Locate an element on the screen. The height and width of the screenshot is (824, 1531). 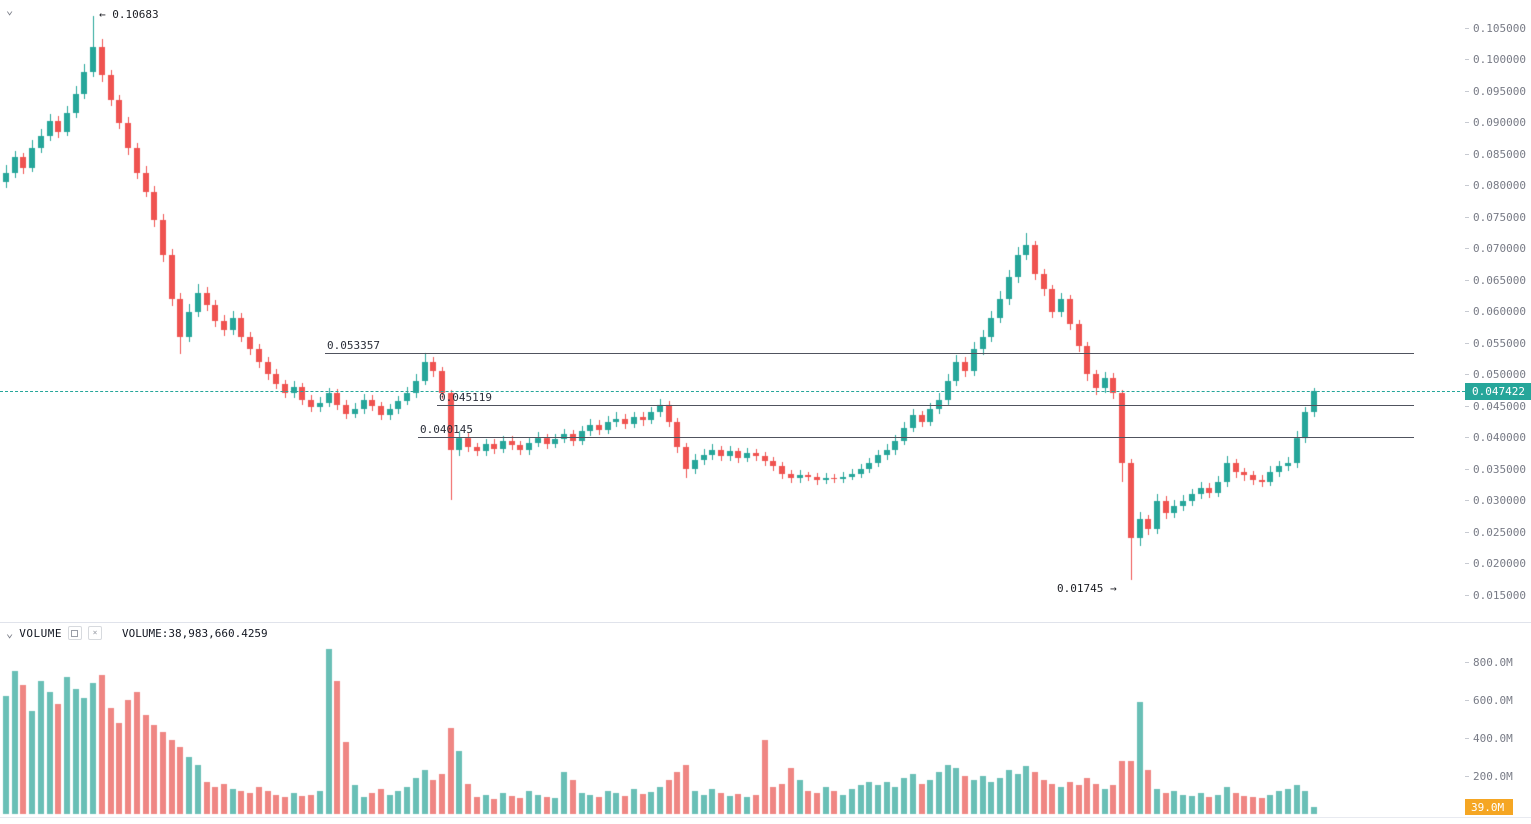
price-axis-label: 0.095000 is located at coordinates (1495, 91).